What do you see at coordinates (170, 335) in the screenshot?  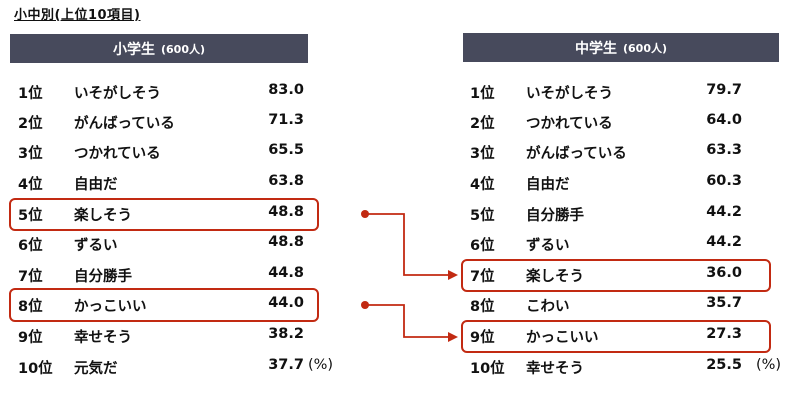 I see `table-row: 9位 幸せそう 38.2` at bounding box center [170, 335].